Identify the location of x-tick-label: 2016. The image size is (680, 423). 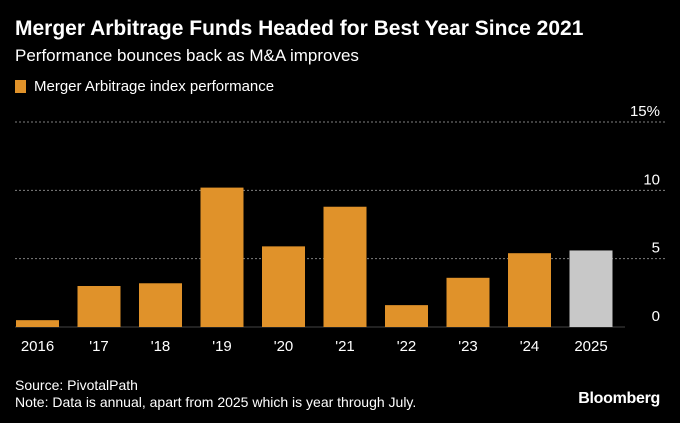
(37, 346).